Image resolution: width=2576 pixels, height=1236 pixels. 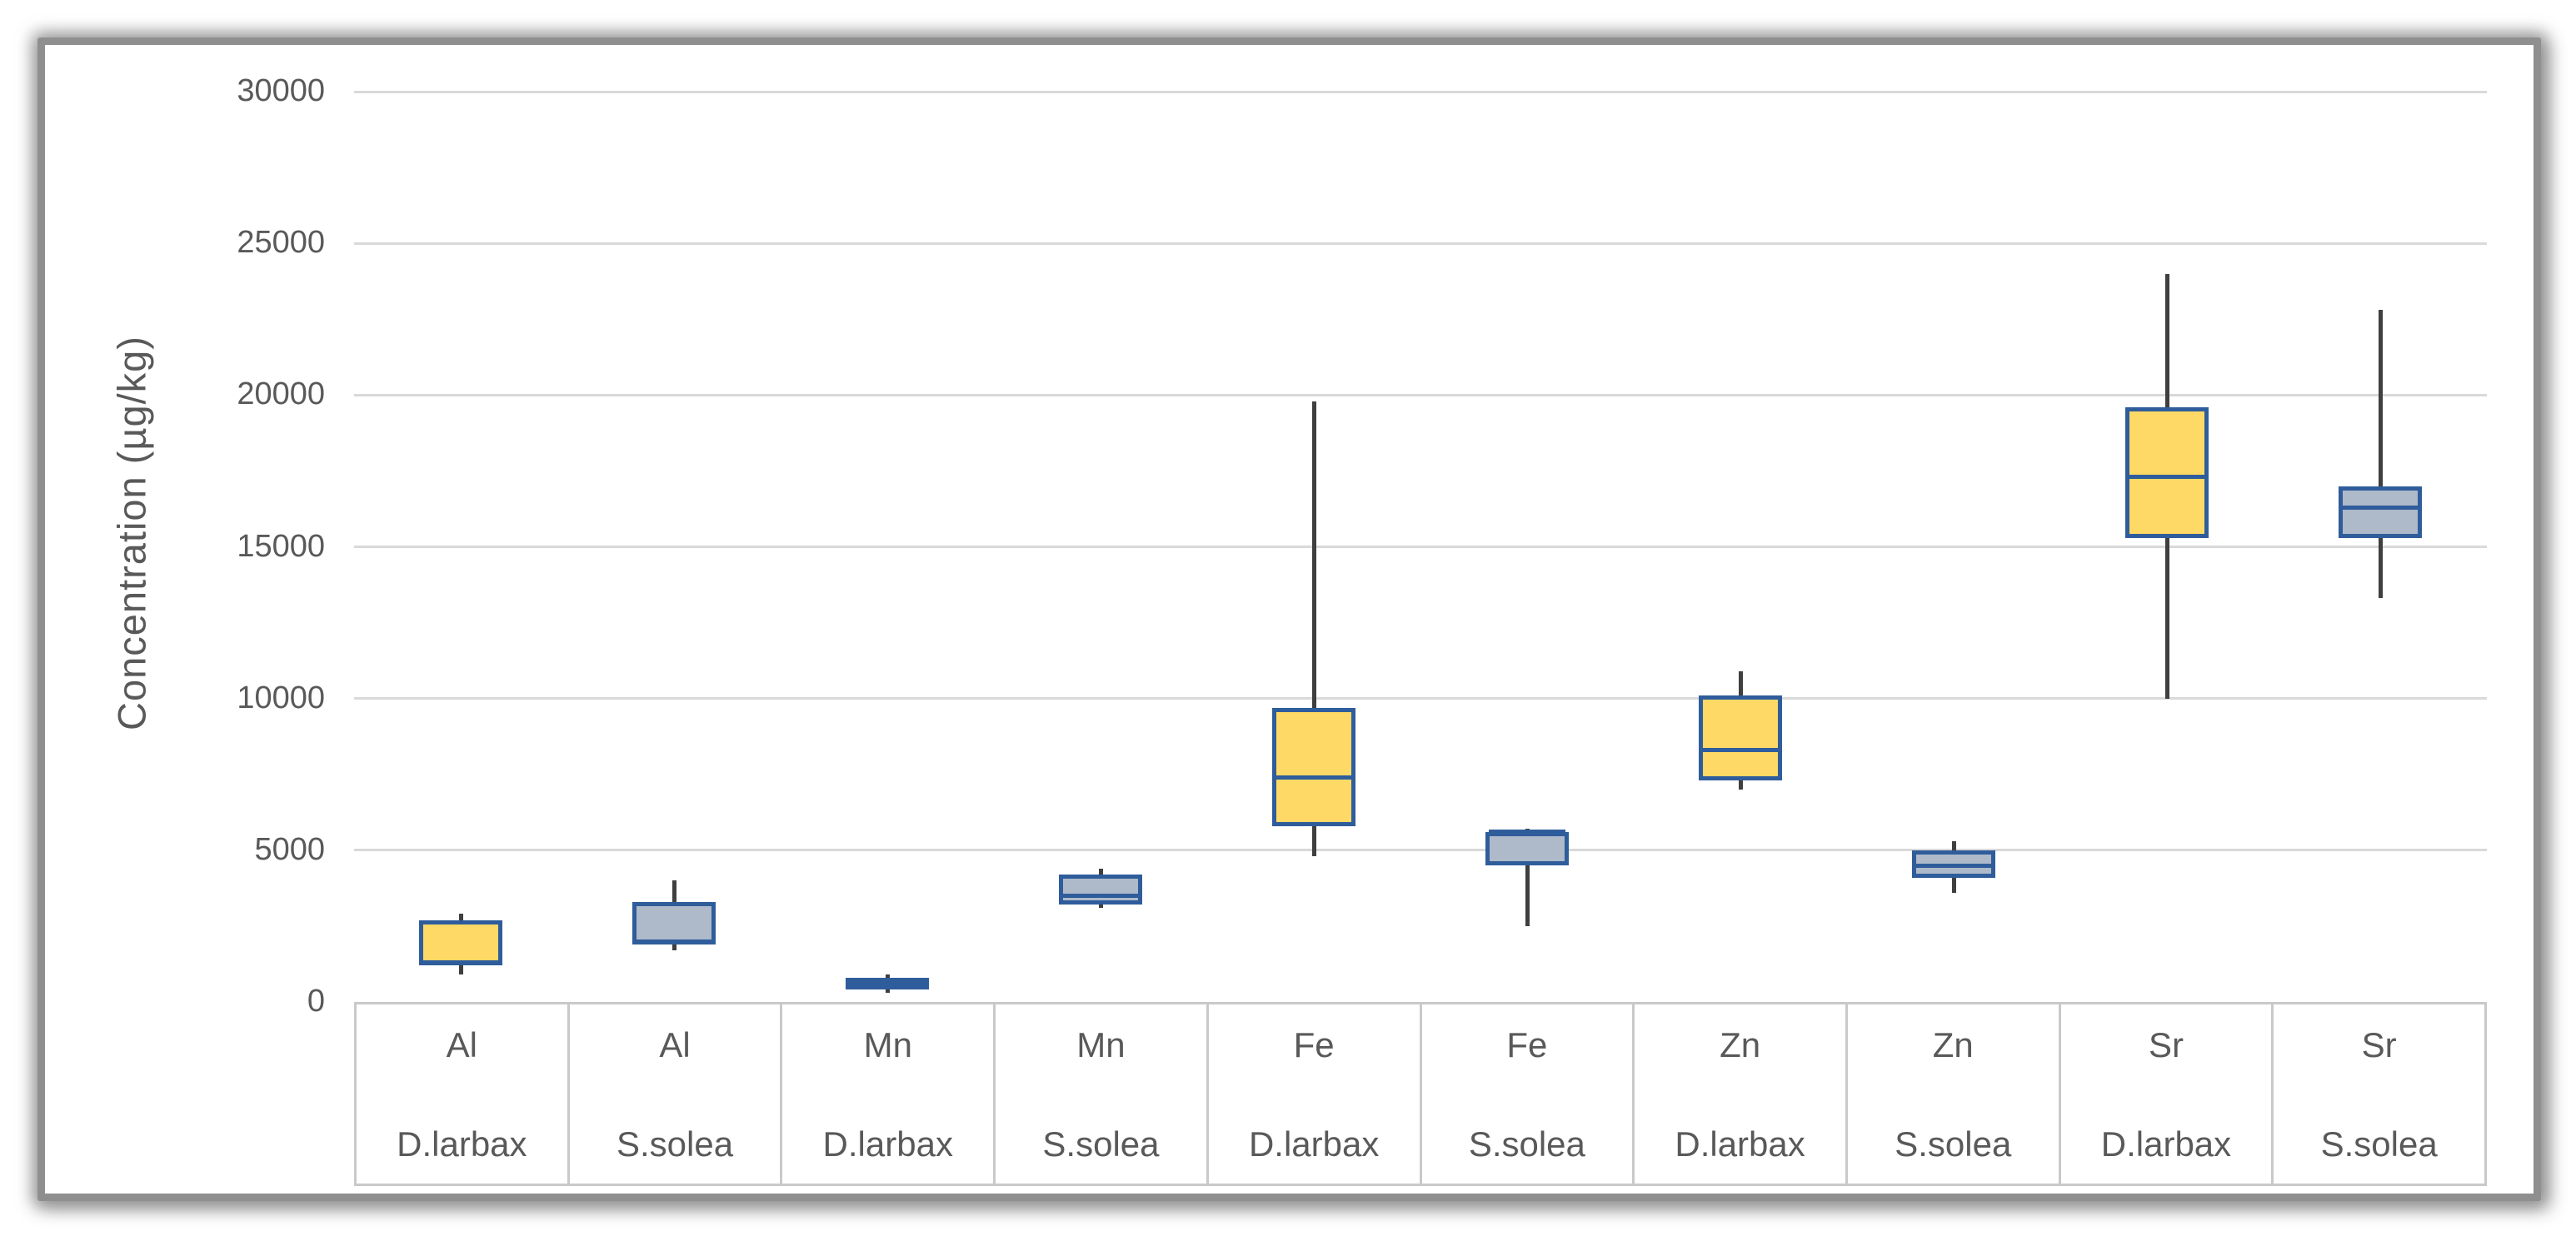 I want to click on category-cell-Sr-S.solea: Sr S.solea, so click(x=2379, y=1094).